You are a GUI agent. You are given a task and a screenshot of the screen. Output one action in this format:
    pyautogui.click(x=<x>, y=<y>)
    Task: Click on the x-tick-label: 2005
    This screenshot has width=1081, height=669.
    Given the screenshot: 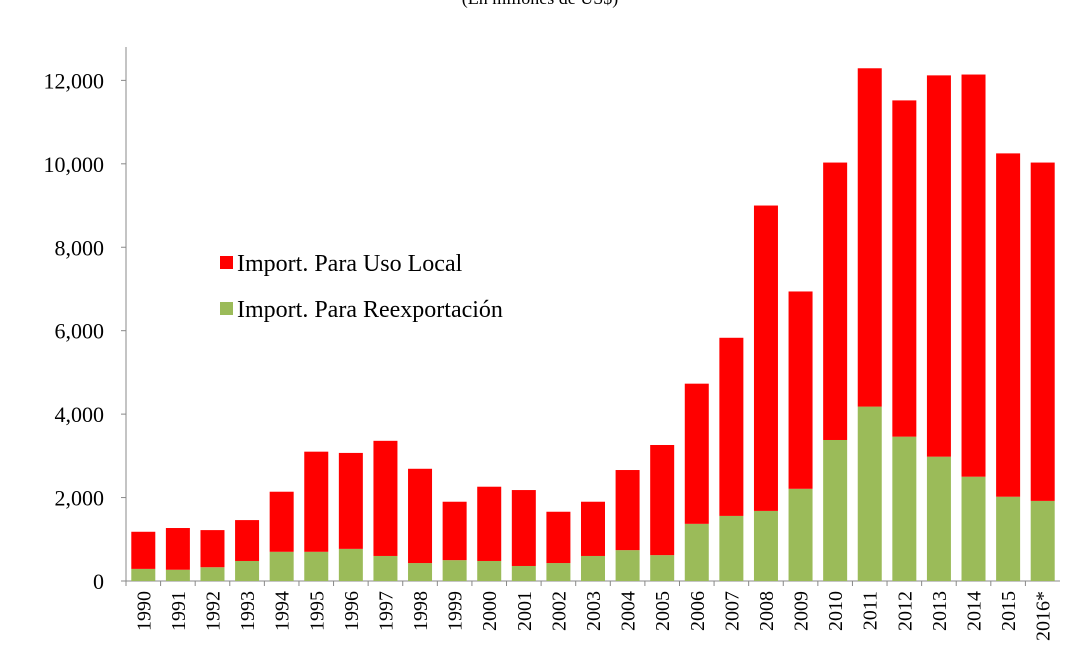 What is the action you would take?
    pyautogui.click(x=663, y=611)
    